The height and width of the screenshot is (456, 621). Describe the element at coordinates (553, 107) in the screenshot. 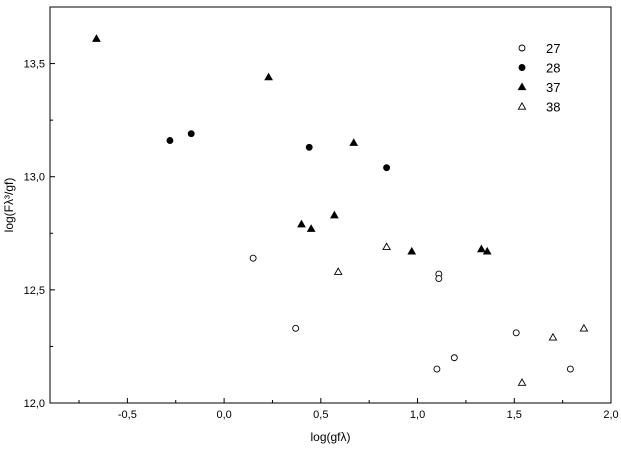

I see `legend-label-38: 38` at that location.